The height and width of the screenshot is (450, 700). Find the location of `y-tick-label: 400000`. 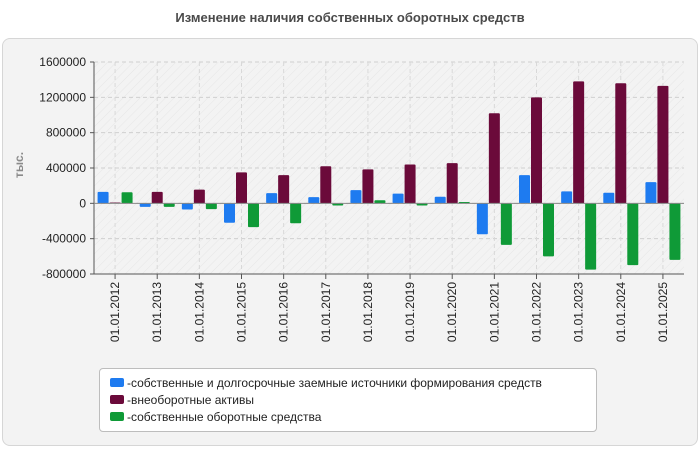

y-tick-label: 400000 is located at coordinates (66, 168).